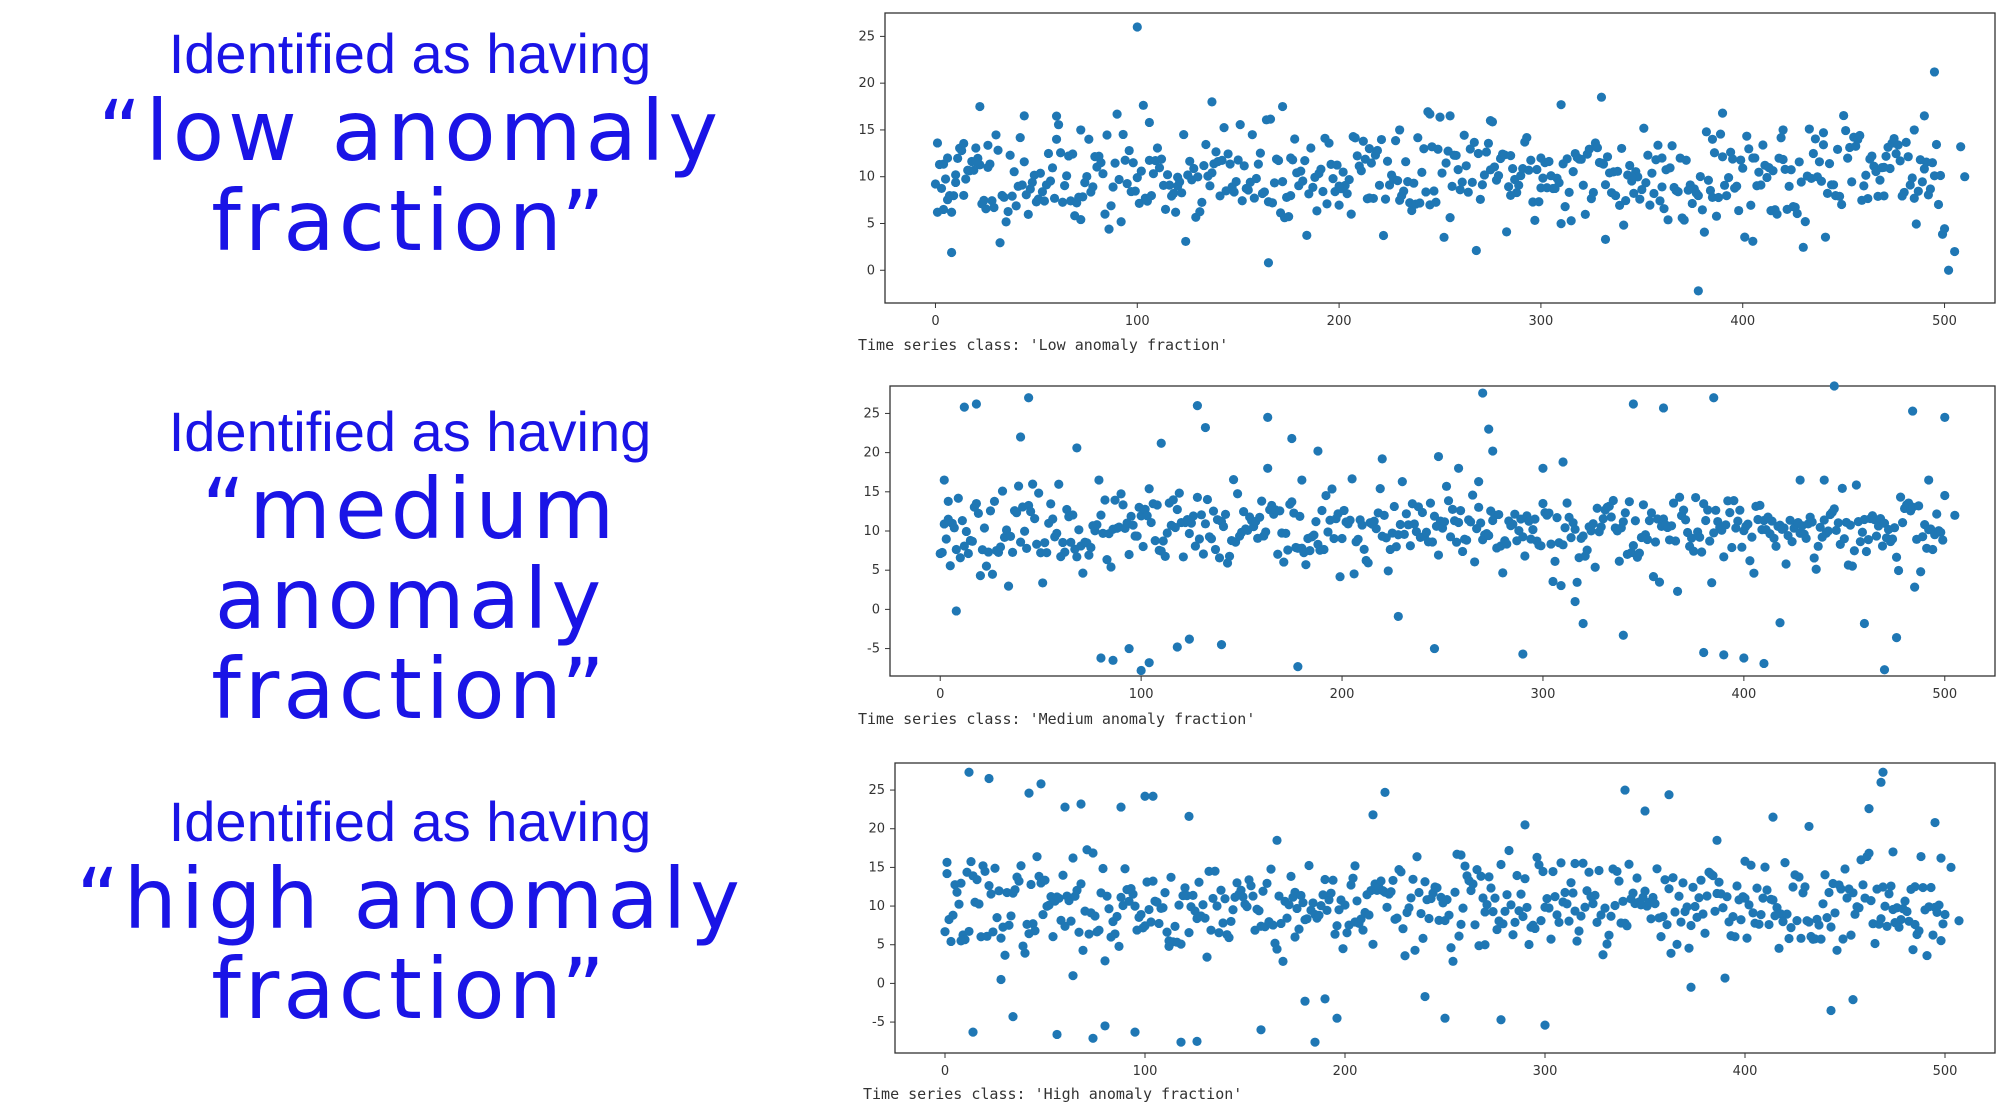 This screenshot has height=1105, width=2000. What do you see at coordinates (866, 130) in the screenshot?
I see `y-tick-label: 15` at bounding box center [866, 130].